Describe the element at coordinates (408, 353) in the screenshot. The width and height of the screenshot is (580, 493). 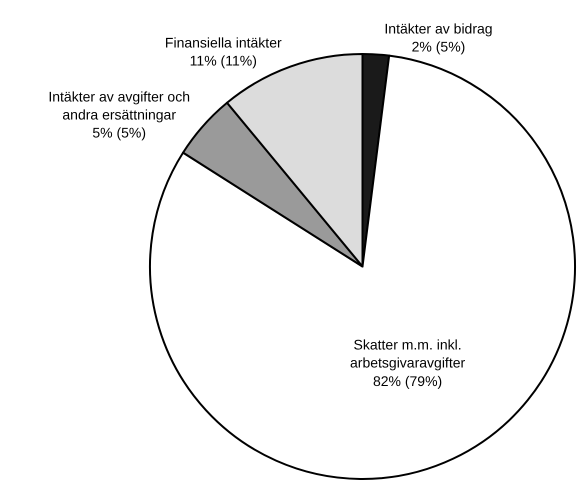
I see `slice-label: Skatter m.m. inkl. arbetsgivaravgifter` at that location.